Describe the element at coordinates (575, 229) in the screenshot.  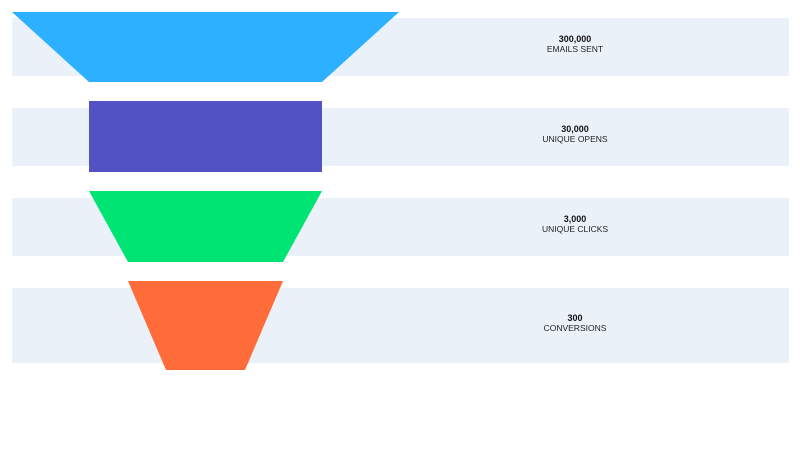
I see `stage-name-label: UNIQUE CLICKS` at that location.